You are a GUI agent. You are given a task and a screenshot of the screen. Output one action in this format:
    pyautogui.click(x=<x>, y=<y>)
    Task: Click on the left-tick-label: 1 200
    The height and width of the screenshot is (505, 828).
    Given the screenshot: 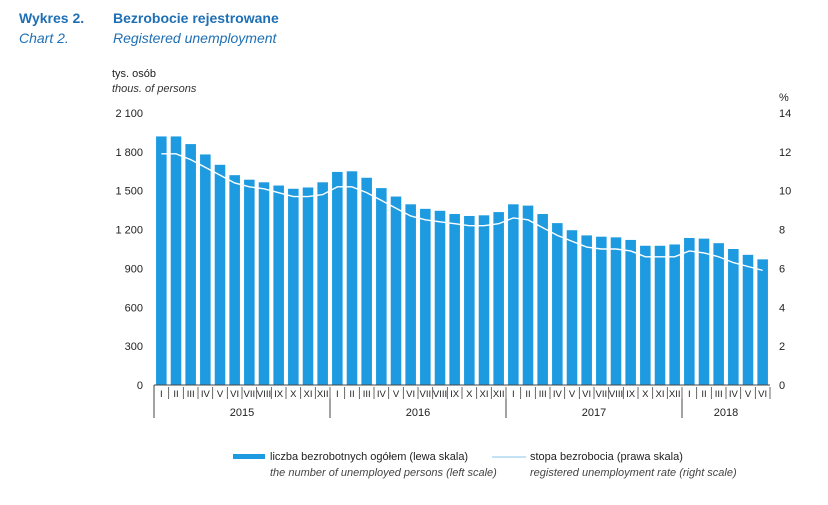 What is the action you would take?
    pyautogui.click(x=129, y=231)
    